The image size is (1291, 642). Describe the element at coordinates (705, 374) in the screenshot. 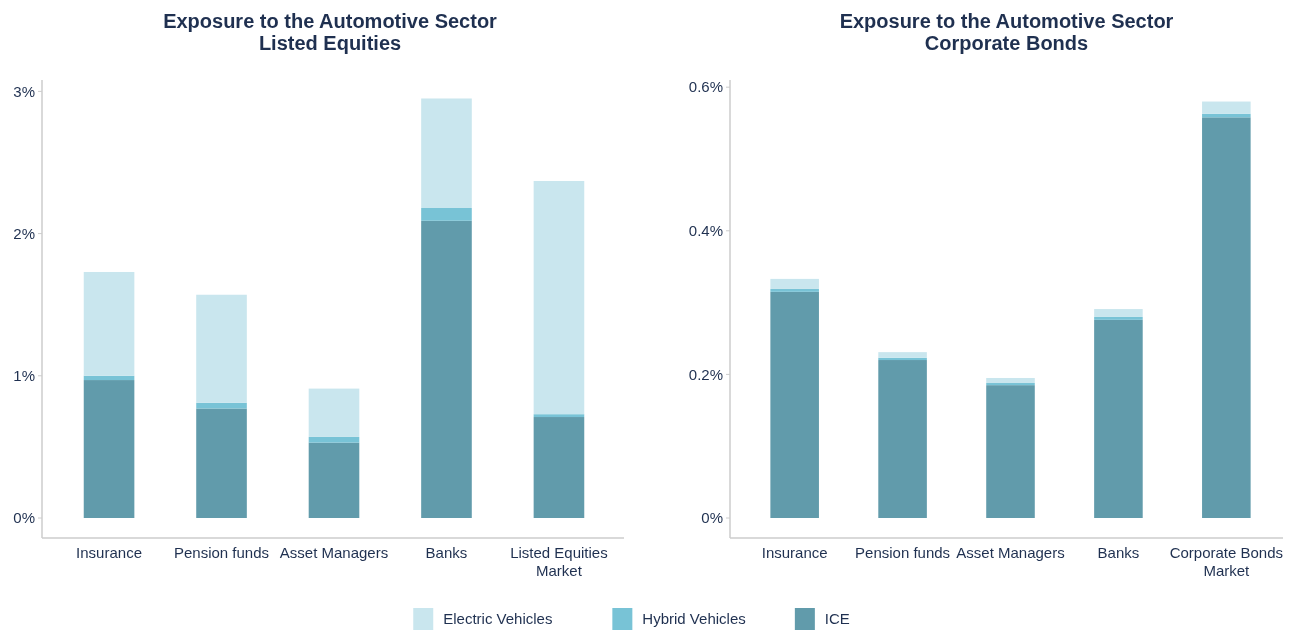

I see `y-tick-label: 0.2%` at that location.